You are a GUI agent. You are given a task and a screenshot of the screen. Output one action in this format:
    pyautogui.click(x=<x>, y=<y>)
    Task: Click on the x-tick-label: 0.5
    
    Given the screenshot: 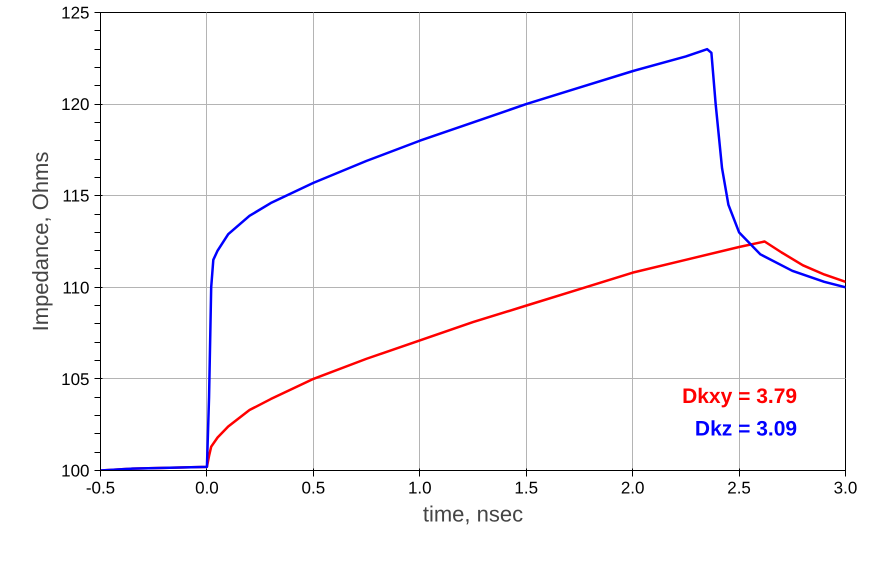 What is the action you would take?
    pyautogui.click(x=314, y=488)
    